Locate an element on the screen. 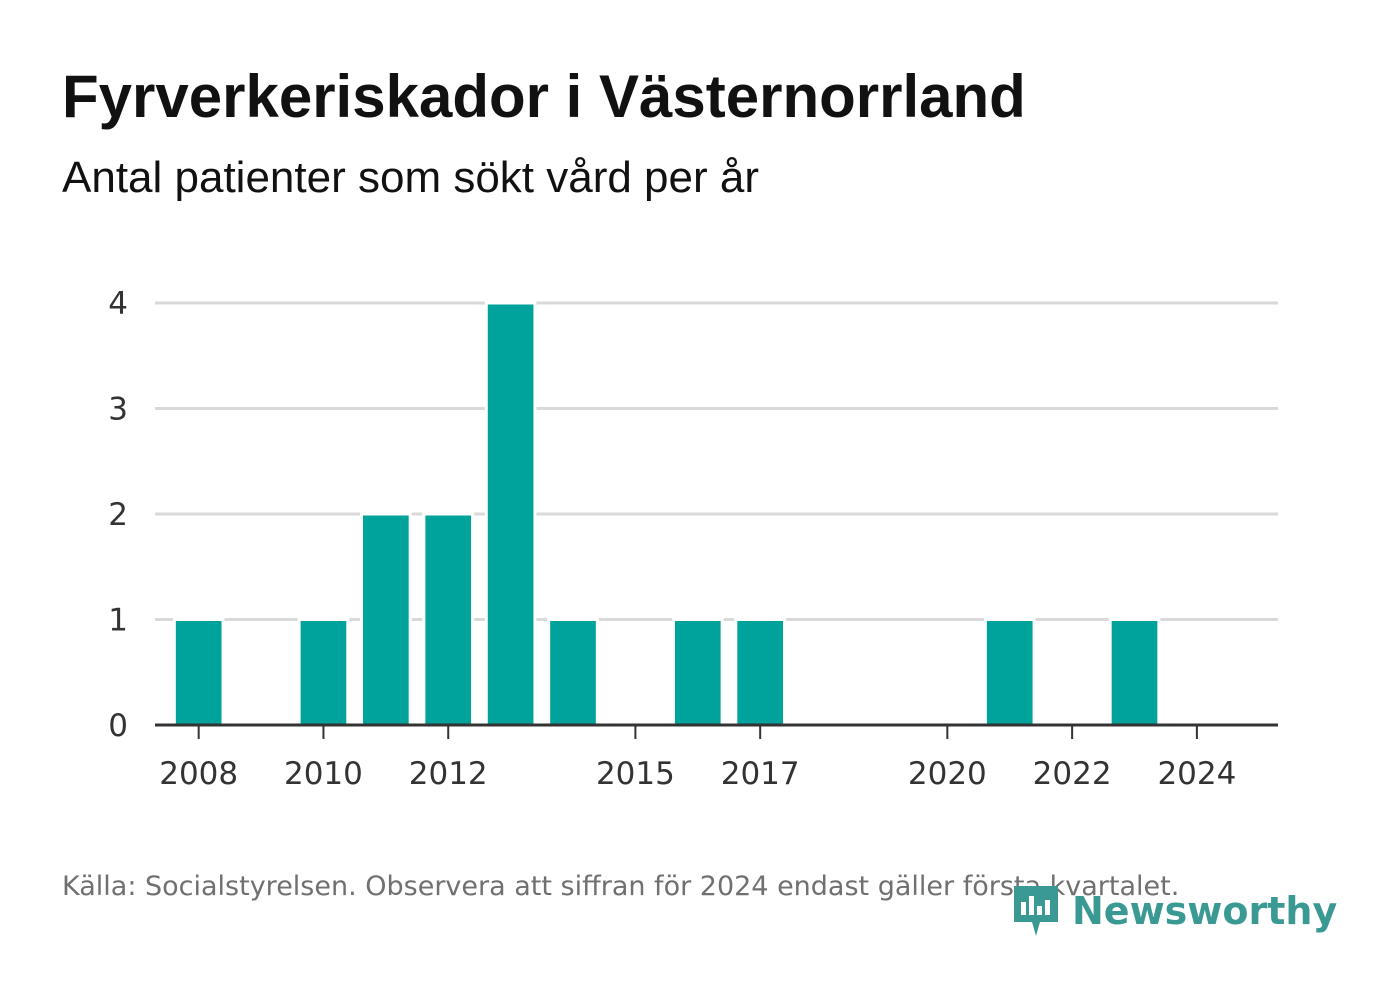 The image size is (1382, 999). chart-title: Fyrverkeriskador i Västernorrland is located at coordinates (544, 96).